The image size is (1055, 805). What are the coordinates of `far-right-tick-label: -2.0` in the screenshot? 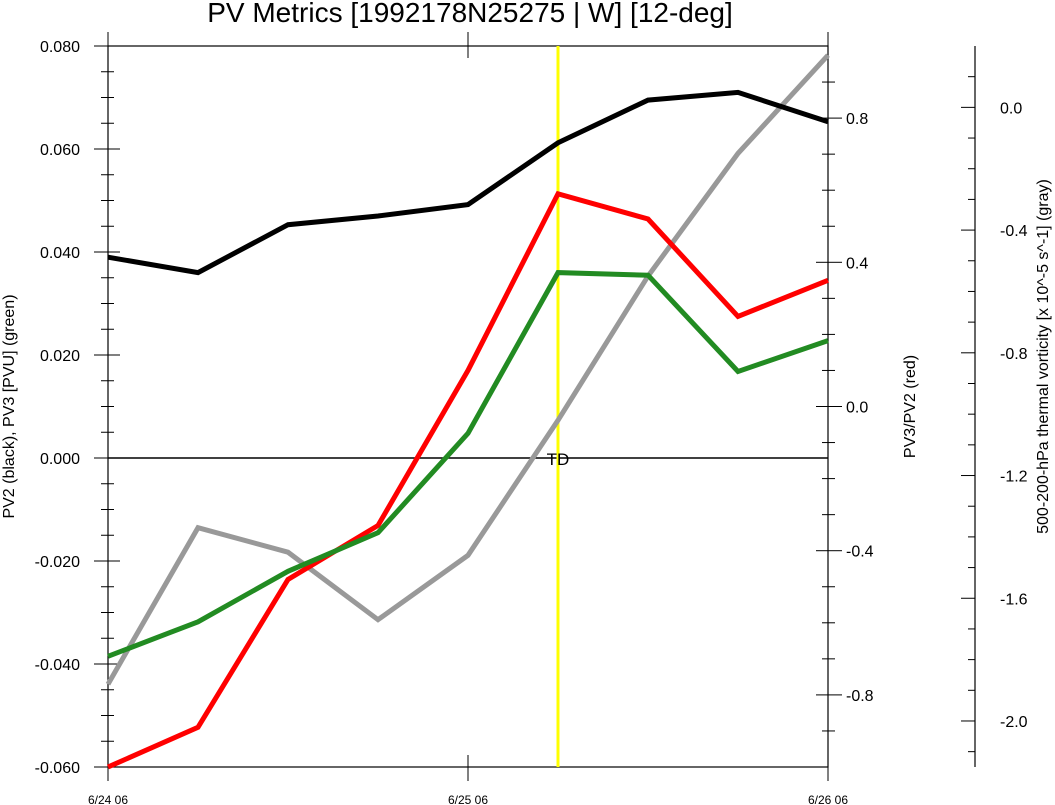 It's located at (1014, 722).